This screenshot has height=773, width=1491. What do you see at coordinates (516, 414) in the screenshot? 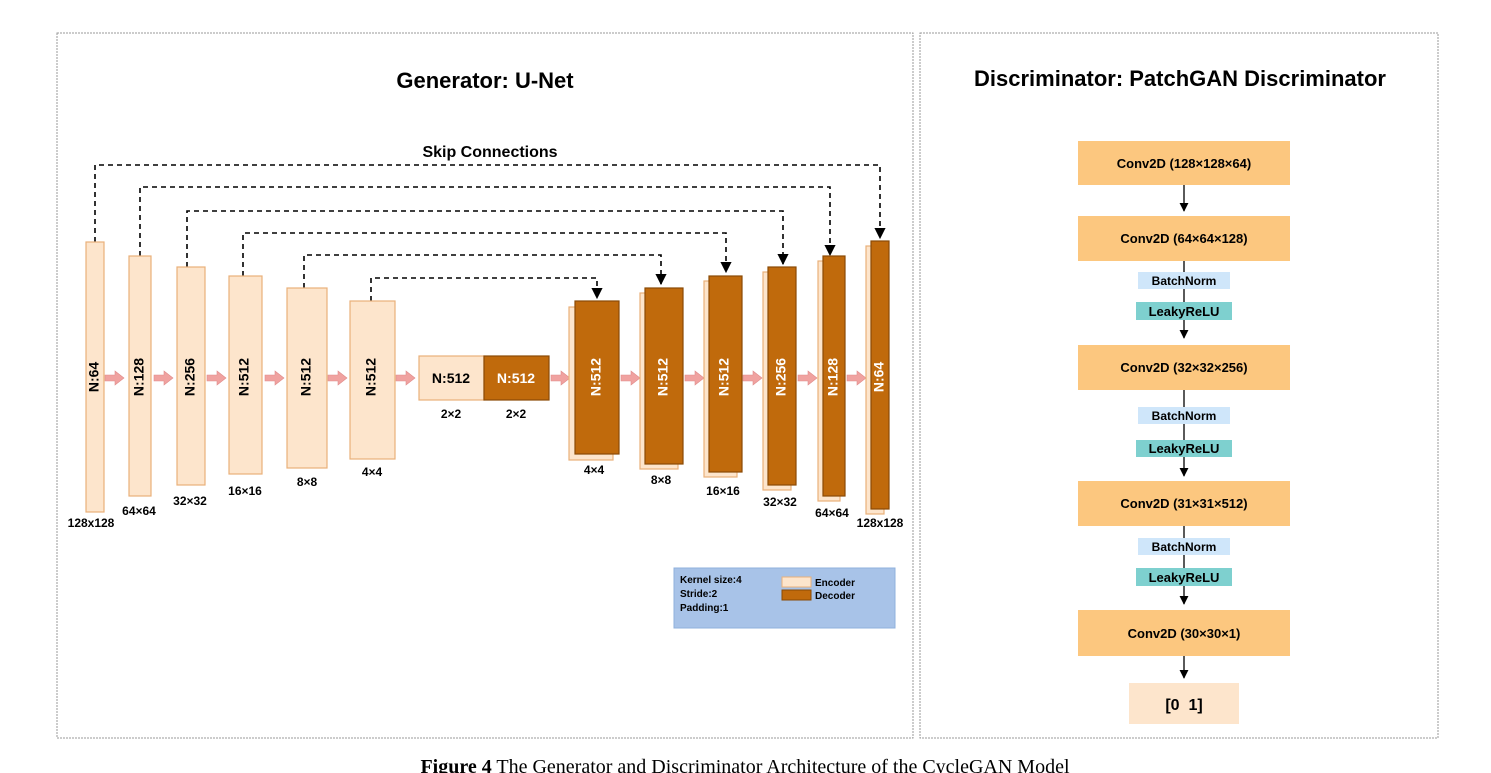
I see `bottleneck-size-2: 2×2` at bounding box center [516, 414].